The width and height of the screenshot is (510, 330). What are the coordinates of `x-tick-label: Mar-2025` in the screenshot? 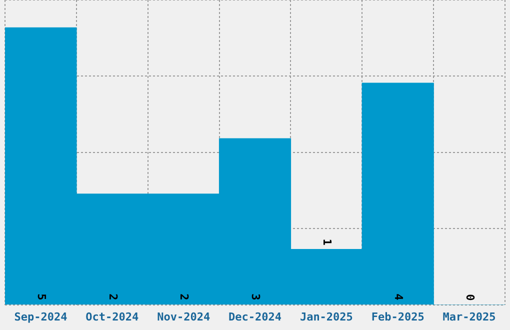 It's located at (469, 317).